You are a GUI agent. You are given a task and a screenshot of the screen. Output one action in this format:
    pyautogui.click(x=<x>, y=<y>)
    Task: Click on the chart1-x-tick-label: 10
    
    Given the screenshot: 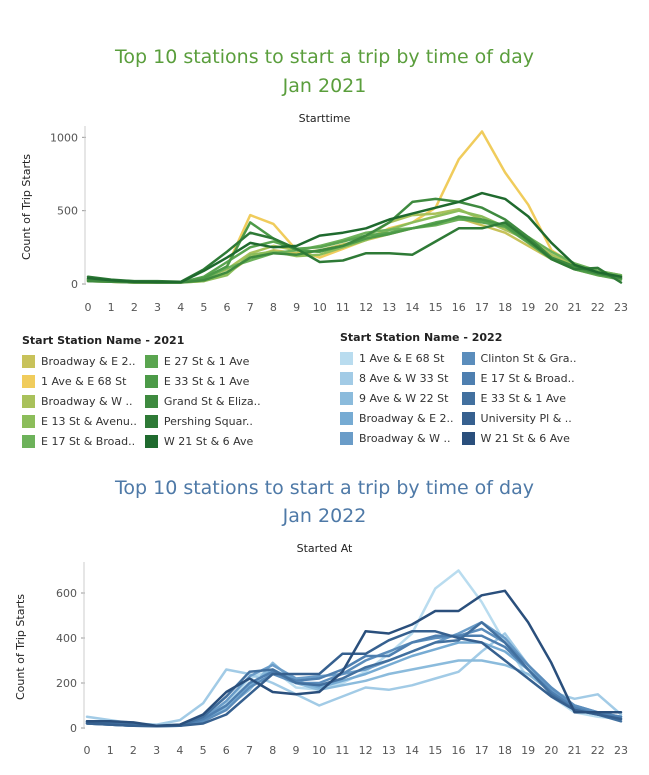 What is the action you would take?
    pyautogui.click(x=320, y=307)
    